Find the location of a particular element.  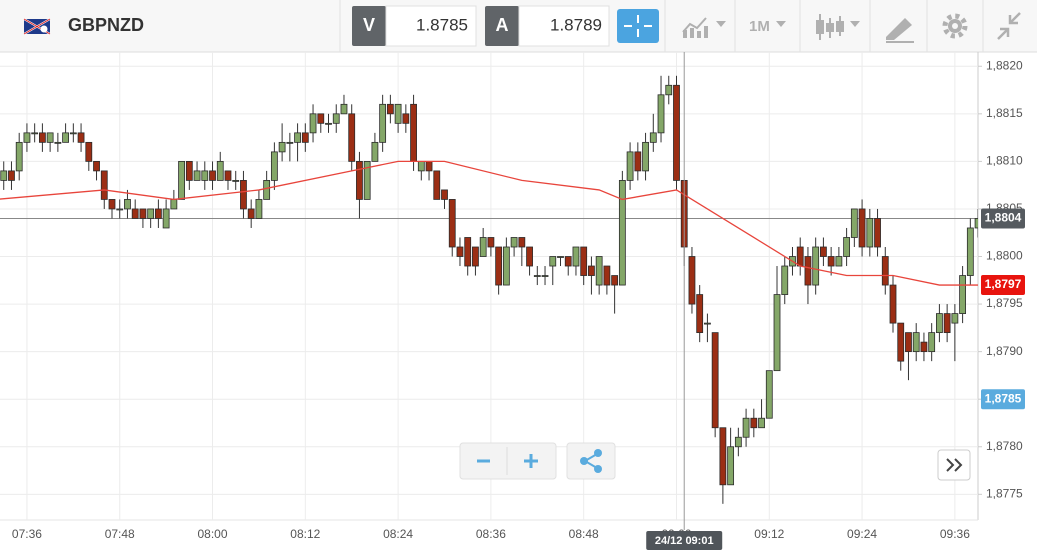

settings-button is located at coordinates (955, 26).